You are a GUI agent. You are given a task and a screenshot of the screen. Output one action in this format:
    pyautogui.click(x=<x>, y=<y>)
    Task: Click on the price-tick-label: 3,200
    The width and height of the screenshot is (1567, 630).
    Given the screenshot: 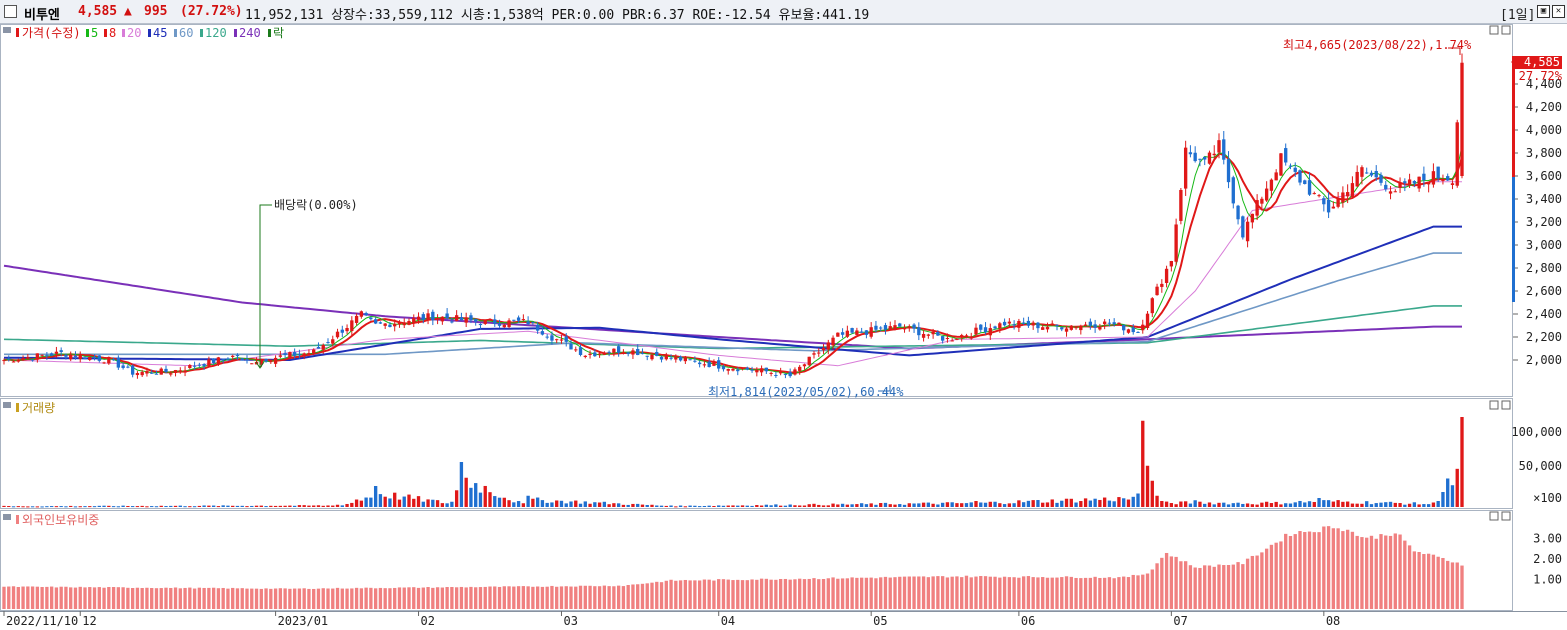 What is the action you would take?
    pyautogui.click(x=1544, y=222)
    